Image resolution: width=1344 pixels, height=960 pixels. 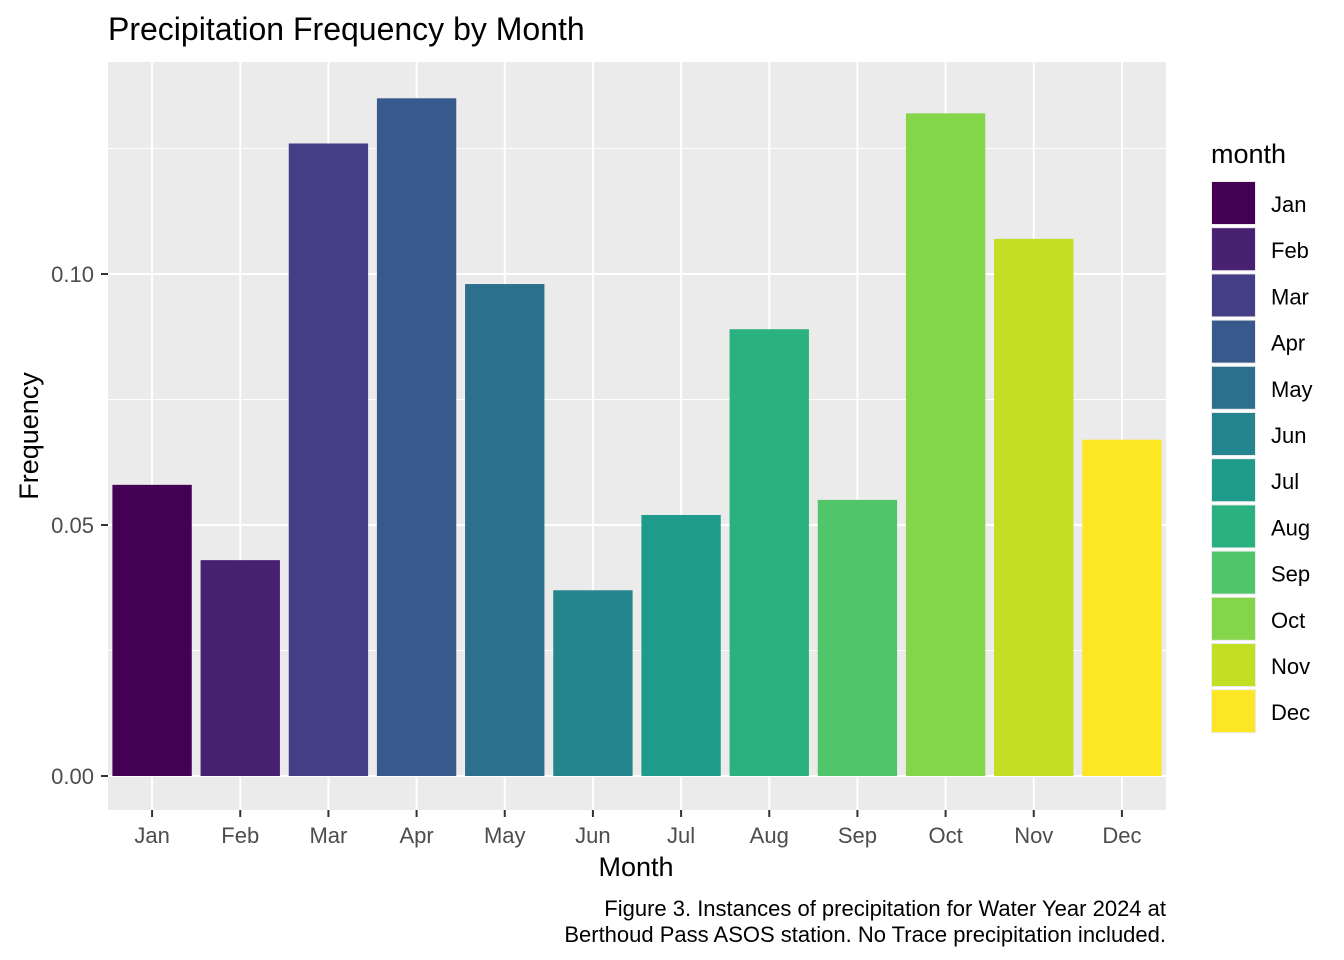 I want to click on legend-swatch-sep, so click(x=1233, y=572).